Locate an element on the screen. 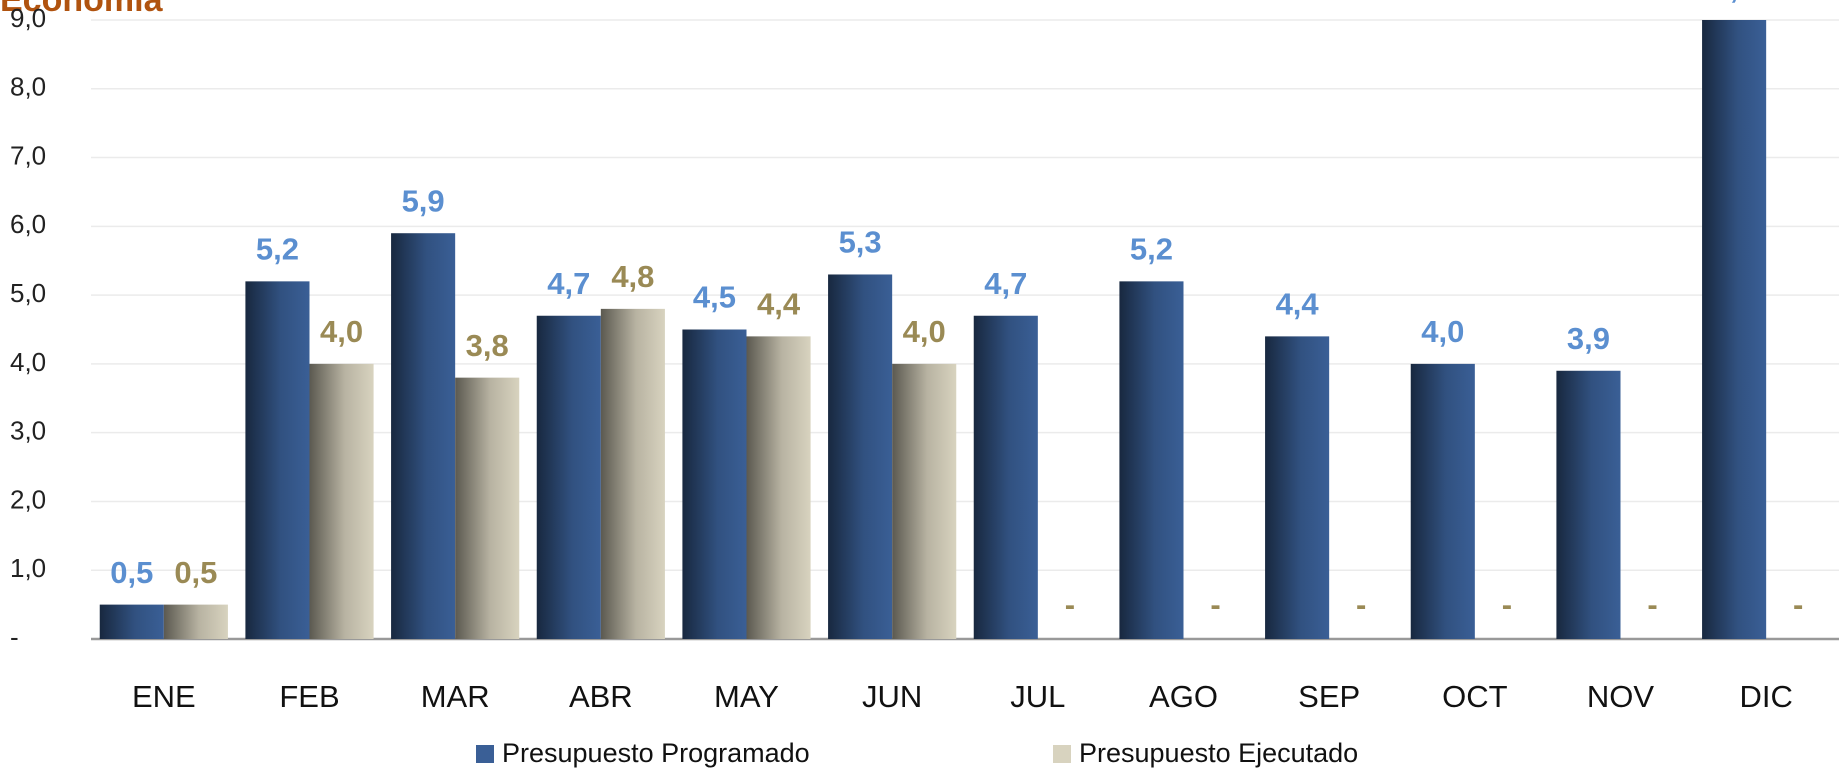  data-label: 3,8 is located at coordinates (487, 345).